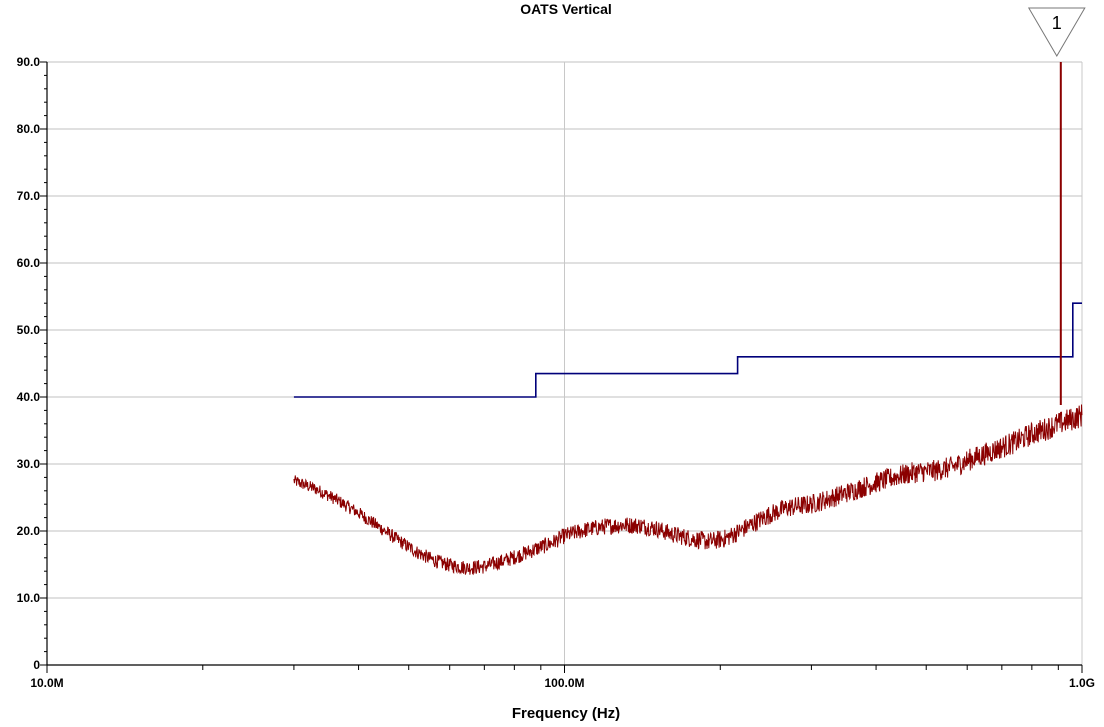 The image size is (1104, 727). What do you see at coordinates (1082, 683) in the screenshot?
I see `x-tick-label: 1.0G` at bounding box center [1082, 683].